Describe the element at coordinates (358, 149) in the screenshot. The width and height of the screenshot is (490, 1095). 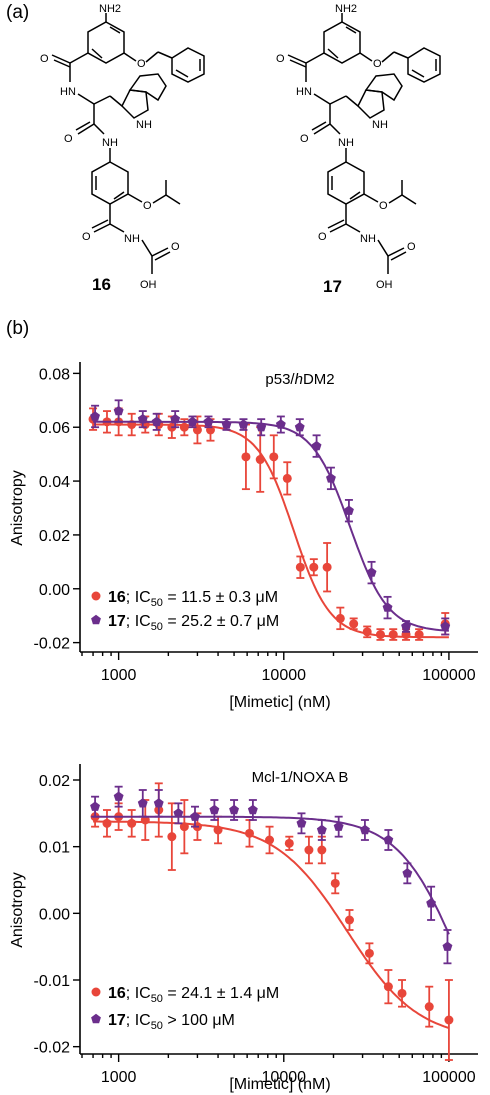
I see `structure-compound-17: NH2 O O HN NH O NH O` at that location.